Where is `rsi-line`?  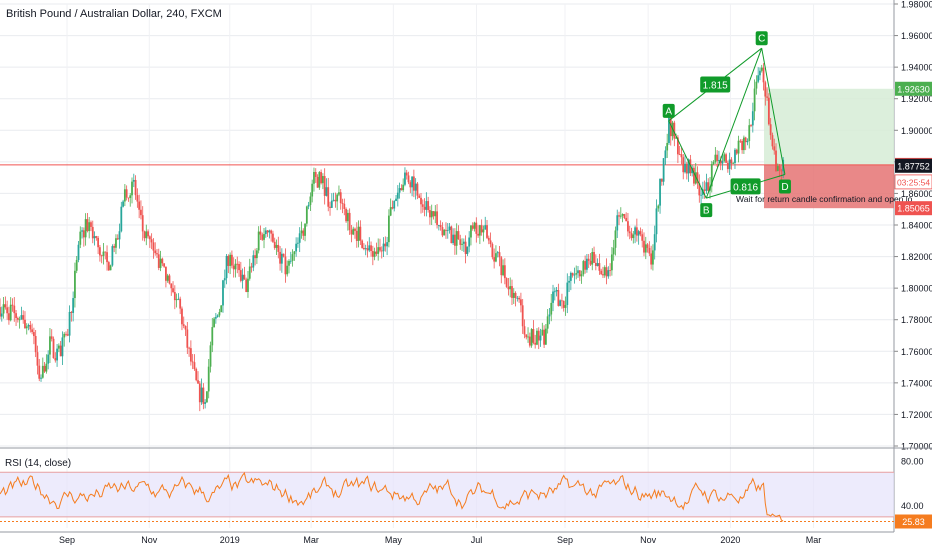 rsi-line is located at coordinates (392, 496).